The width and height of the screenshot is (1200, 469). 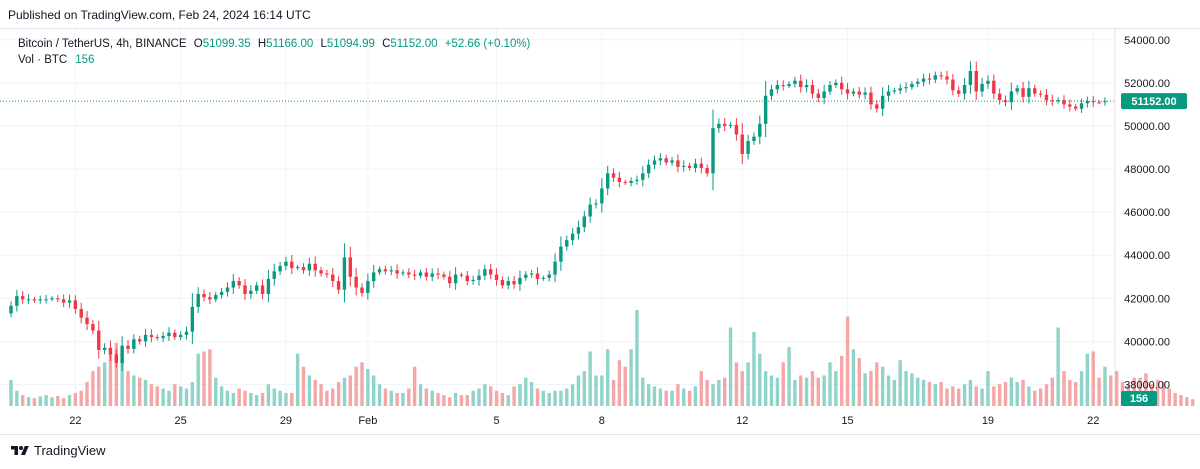 What do you see at coordinates (181, 421) in the screenshot?
I see `x-tick-label: 25` at bounding box center [181, 421].